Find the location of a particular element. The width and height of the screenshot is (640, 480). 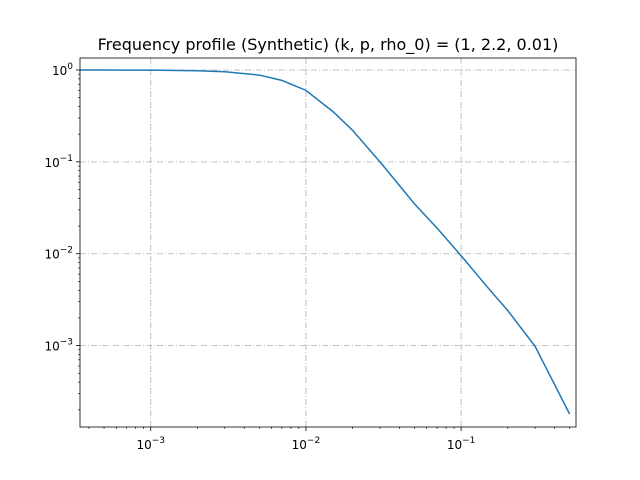

y-tick-label: 10⁻² is located at coordinates (58, 254).